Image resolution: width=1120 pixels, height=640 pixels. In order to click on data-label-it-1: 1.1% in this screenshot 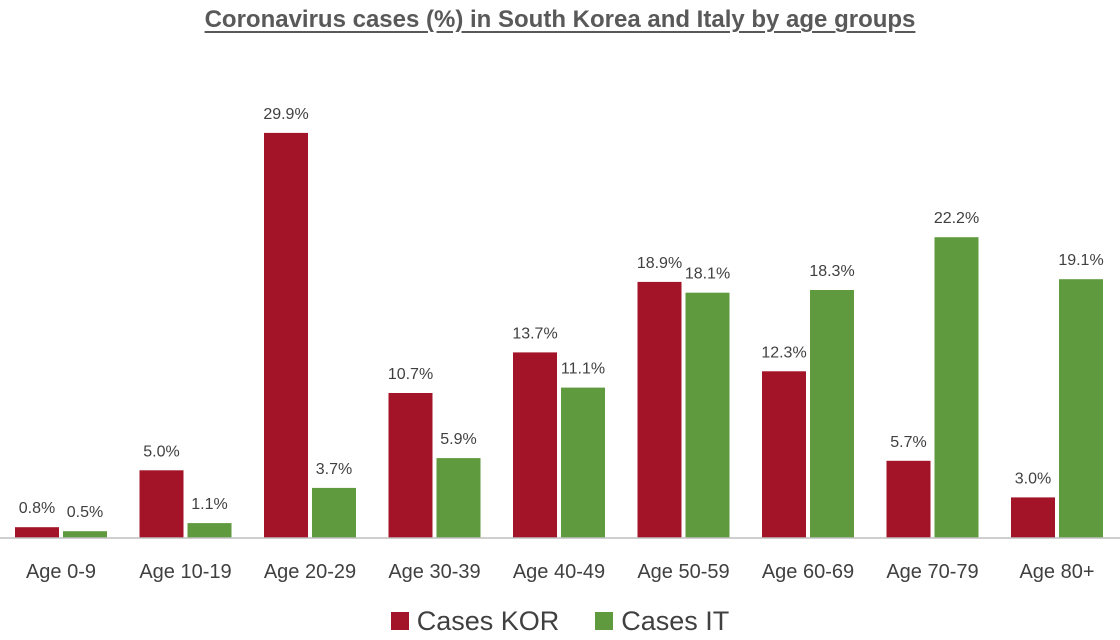, I will do `click(209, 504)`.